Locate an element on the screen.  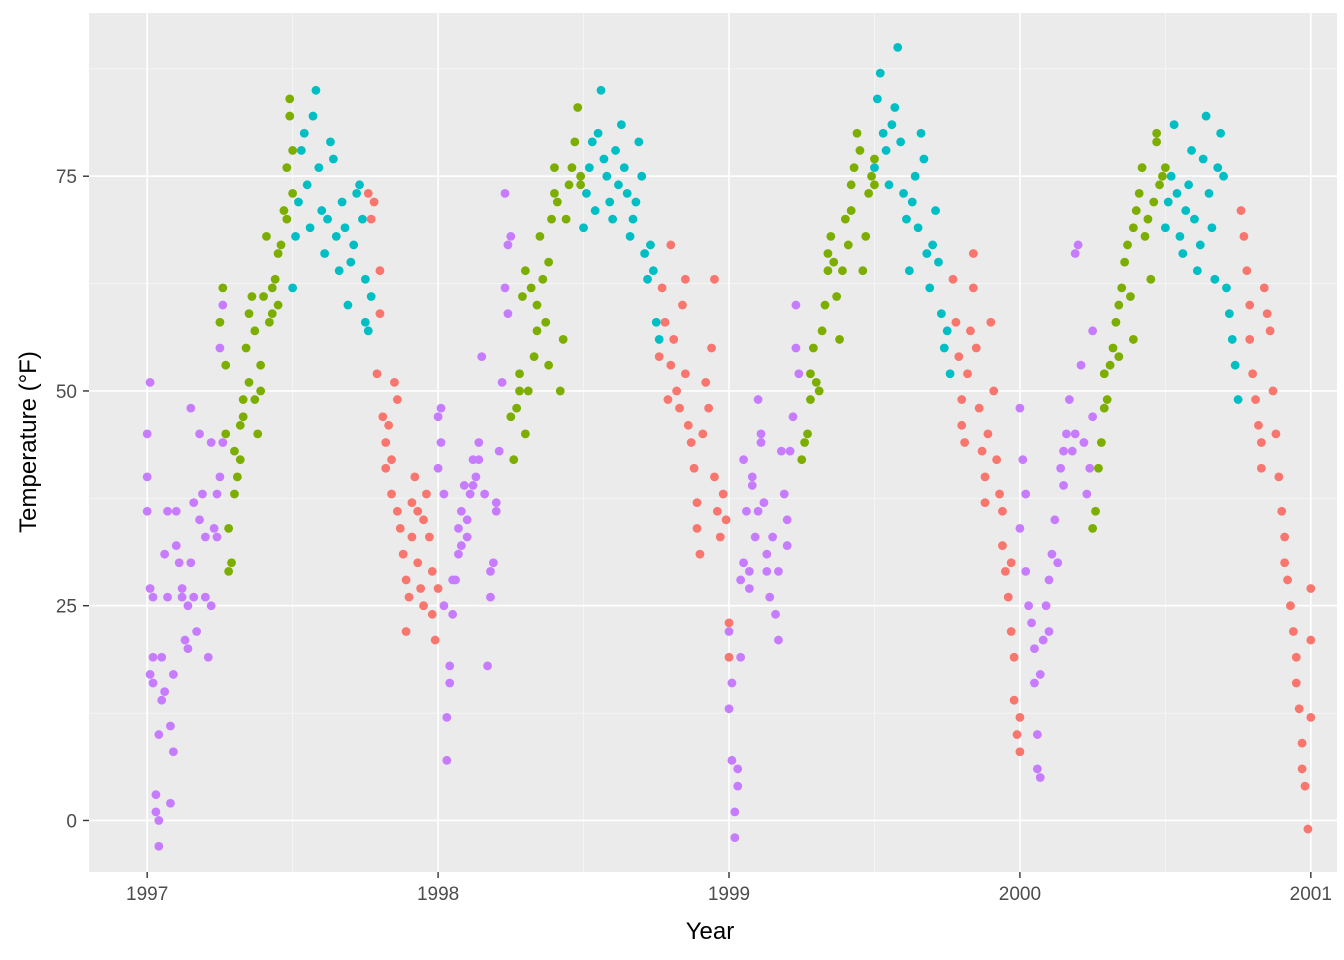
x-tick-label: 1998 is located at coordinates (438, 894).